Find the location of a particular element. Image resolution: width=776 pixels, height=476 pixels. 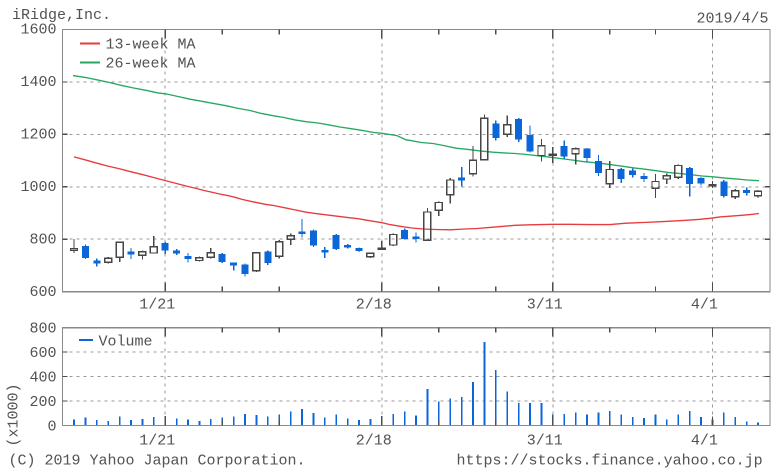

svg-text: 1400 is located at coordinates (38, 82).